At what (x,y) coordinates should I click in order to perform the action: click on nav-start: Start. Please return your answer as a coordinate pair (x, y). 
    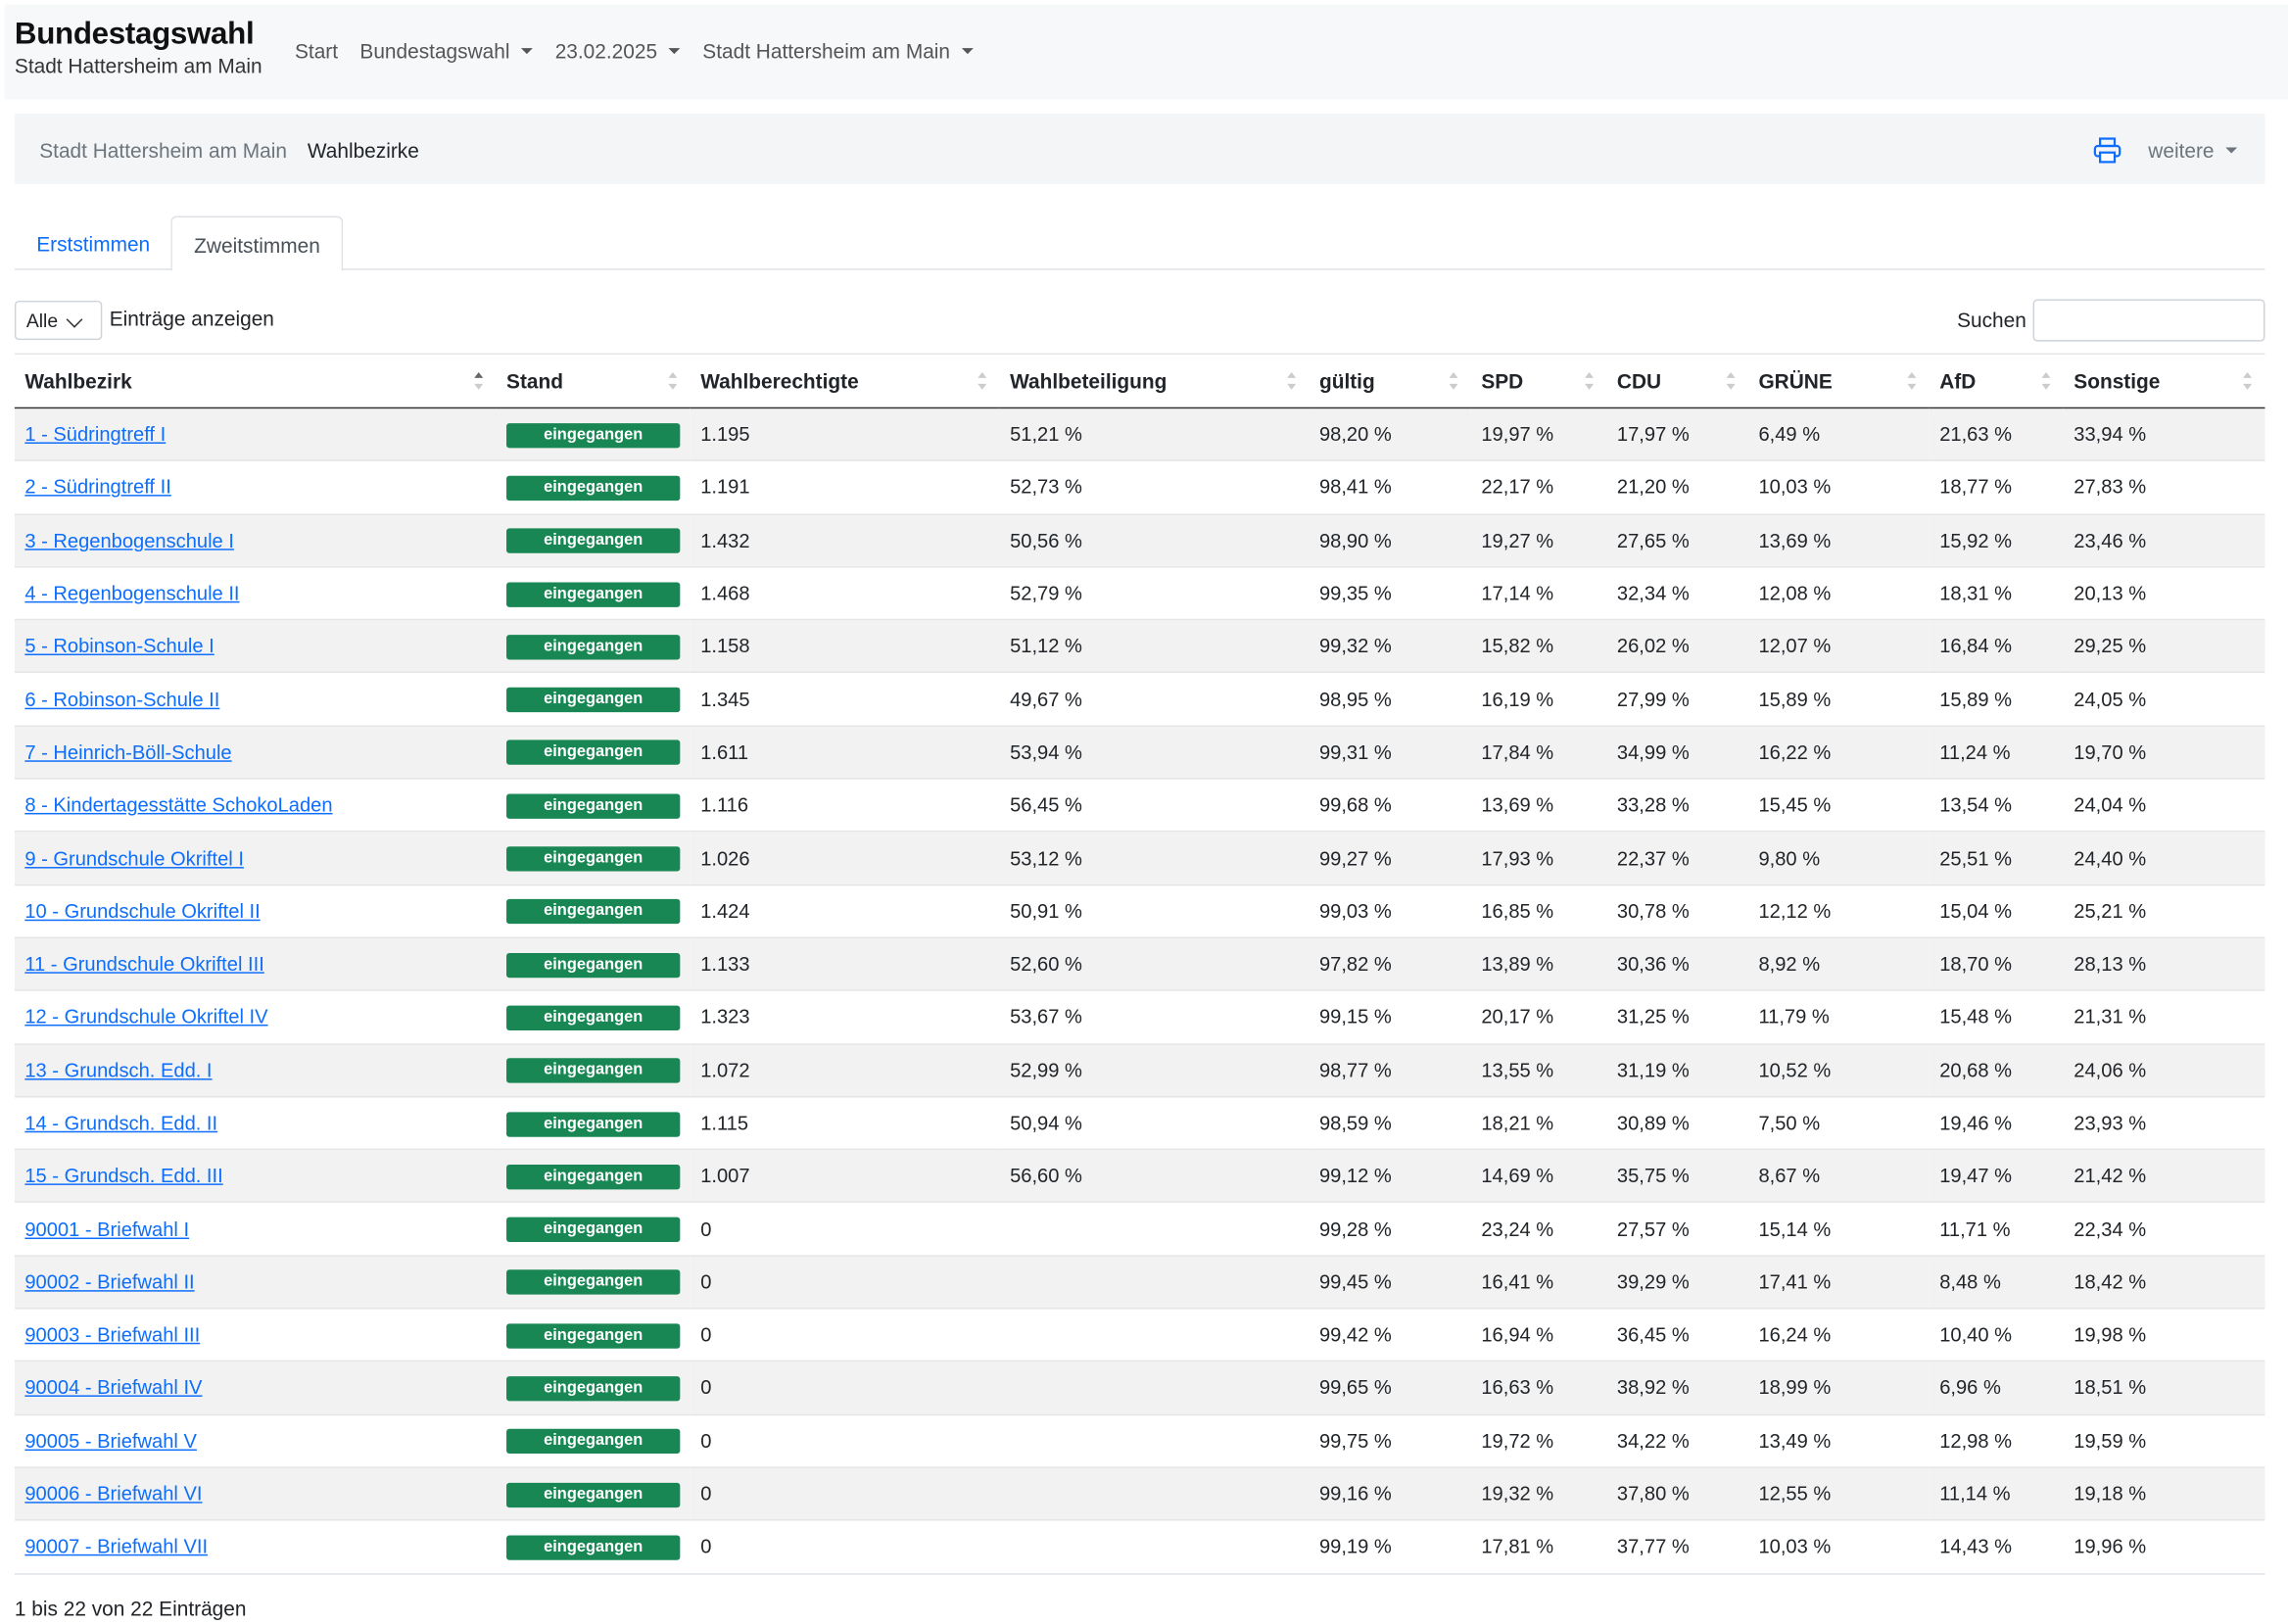
    Looking at the image, I should click on (317, 52).